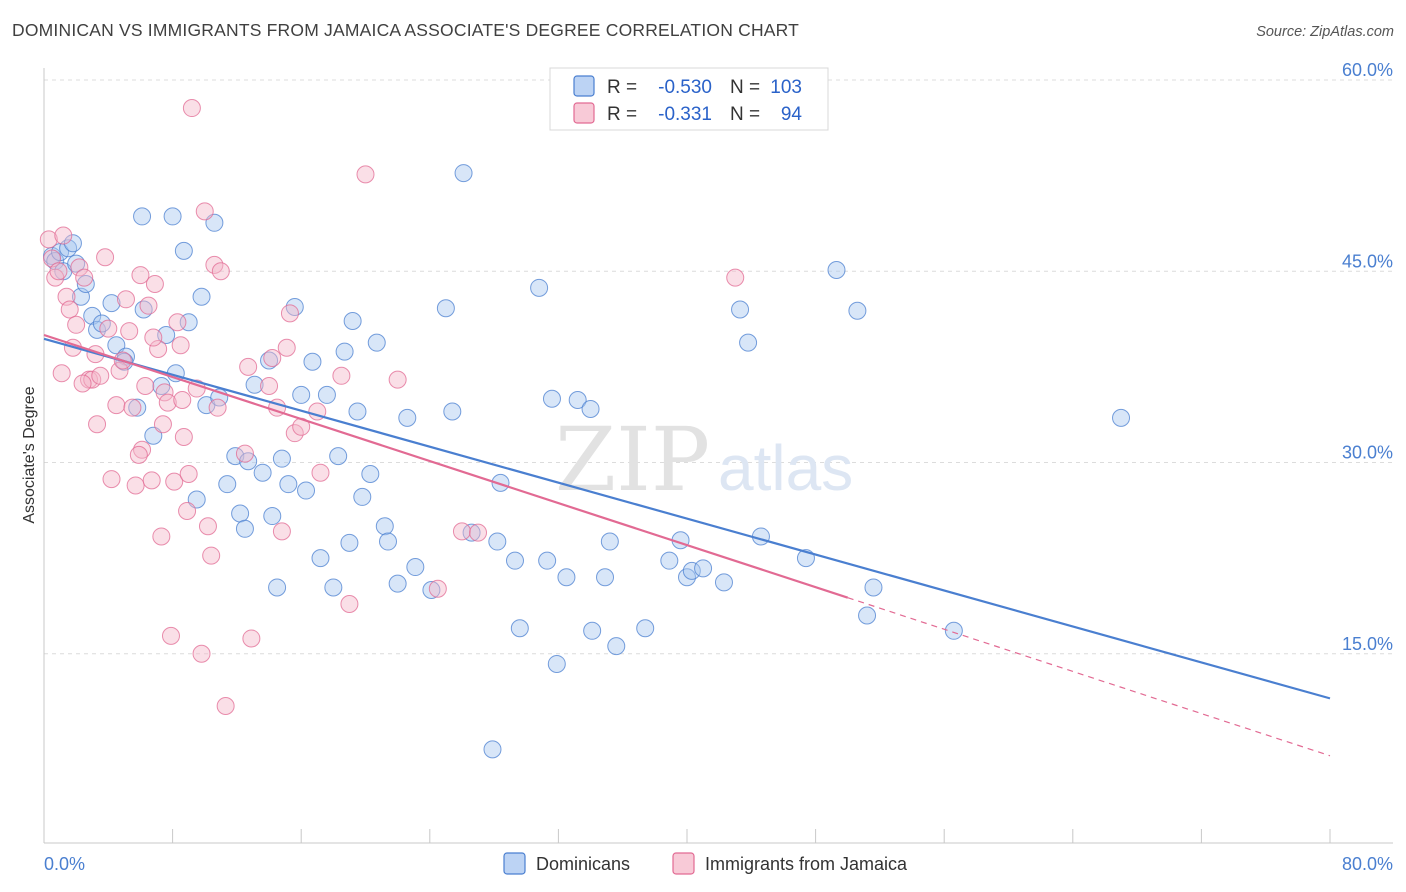  What do you see at coordinates (1367, 644) in the screenshot?
I see `y-tick-label-15: 15.0%` at bounding box center [1367, 644].